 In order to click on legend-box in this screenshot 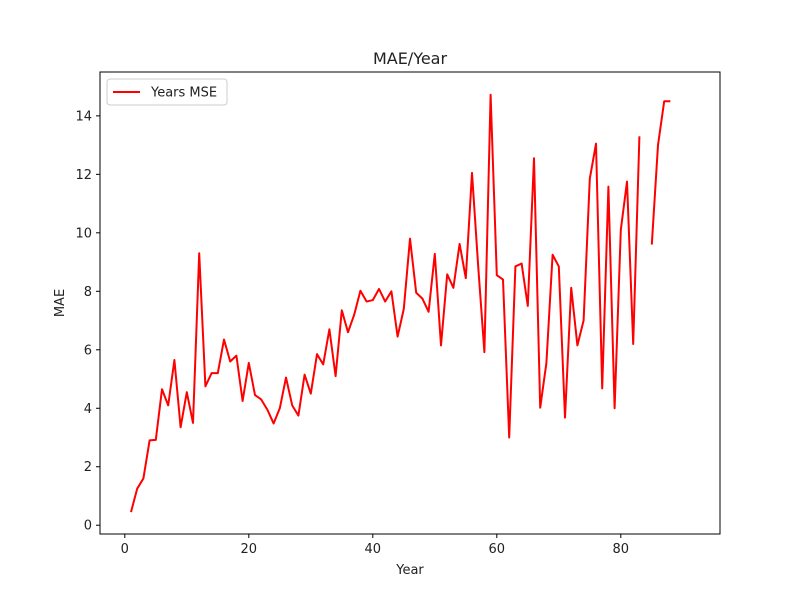, I will do `click(167, 92)`.